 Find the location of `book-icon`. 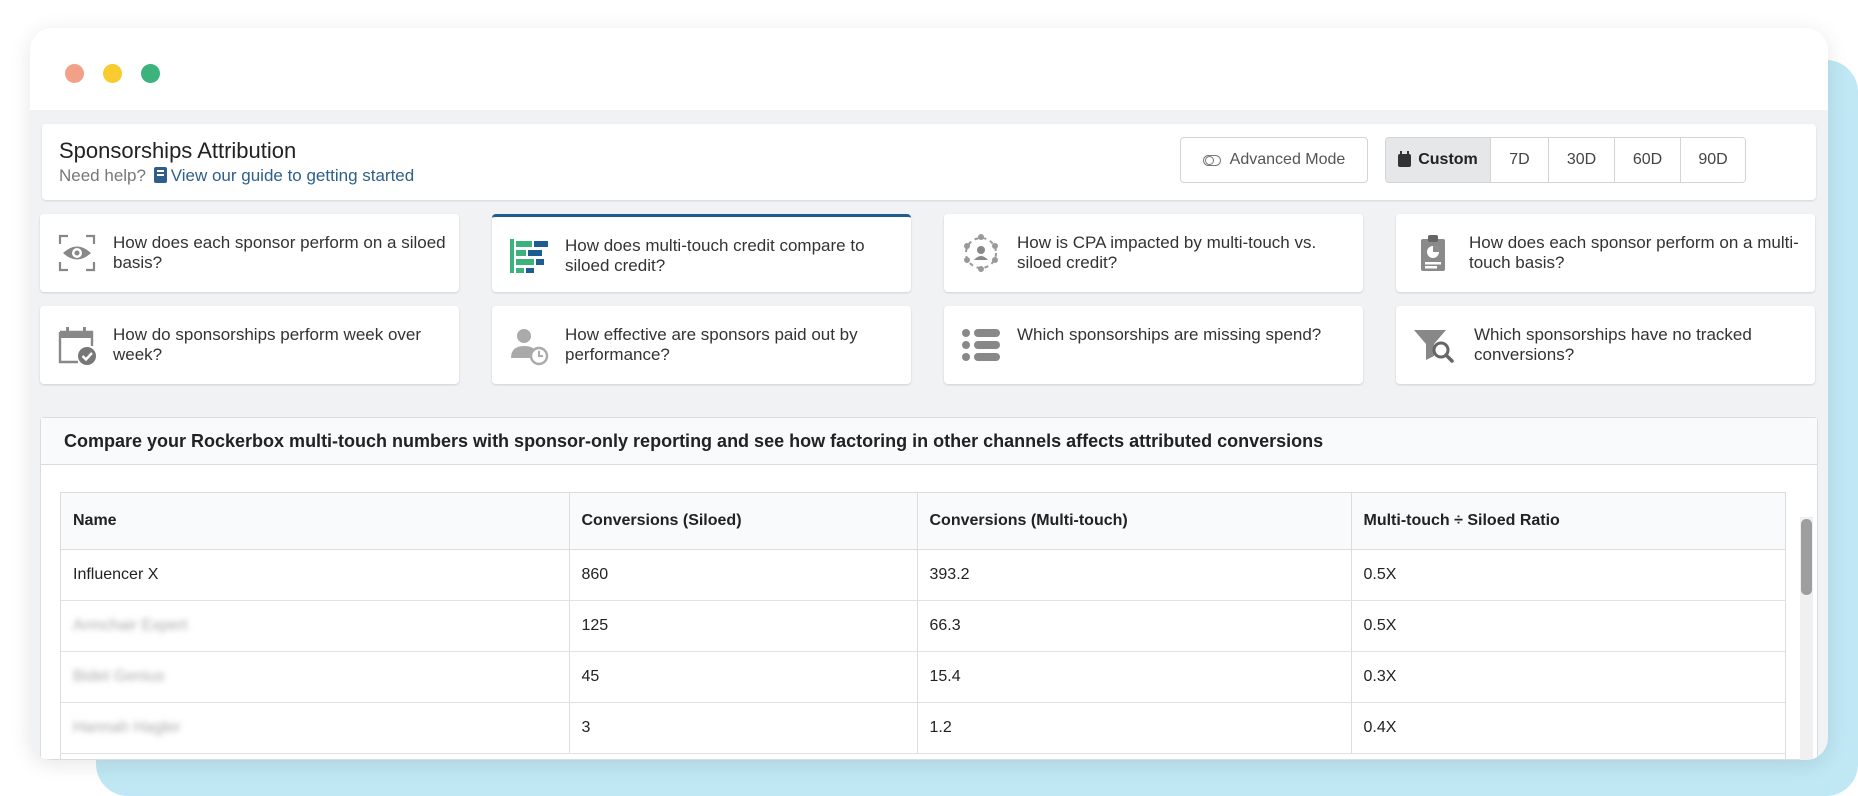

book-icon is located at coordinates (160, 175).